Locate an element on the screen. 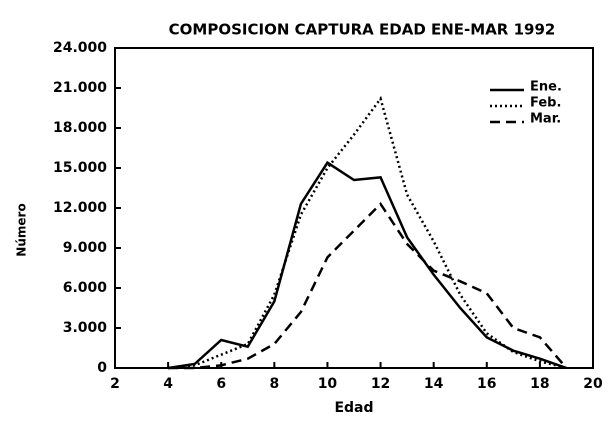  x-tick-label: 18 is located at coordinates (539, 384).